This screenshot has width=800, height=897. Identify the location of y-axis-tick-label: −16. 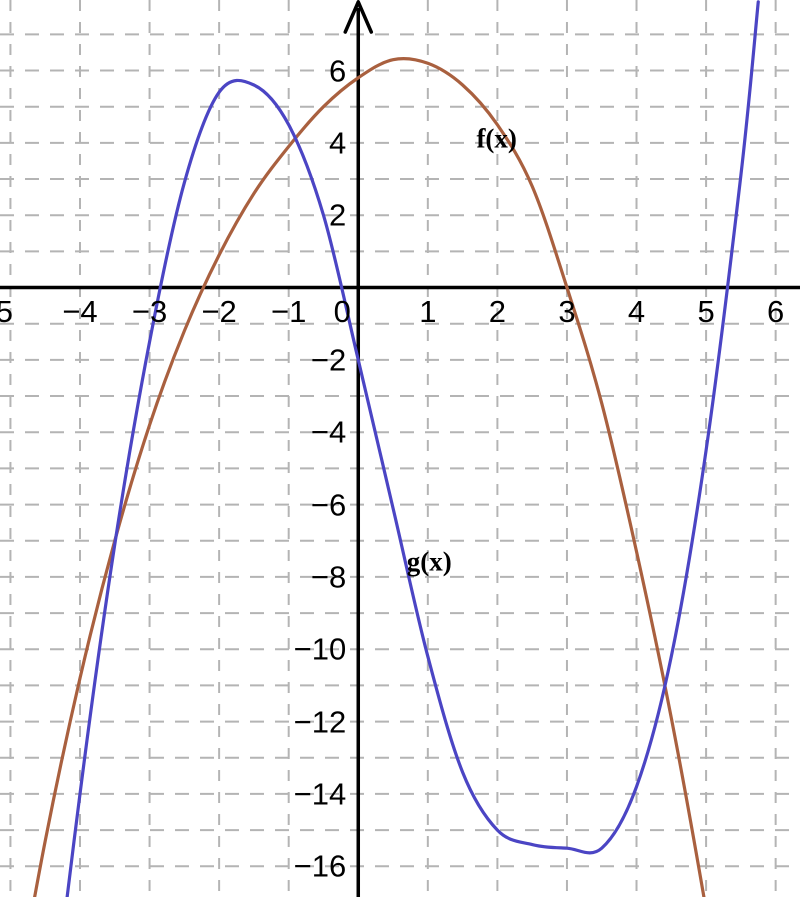
(320, 866).